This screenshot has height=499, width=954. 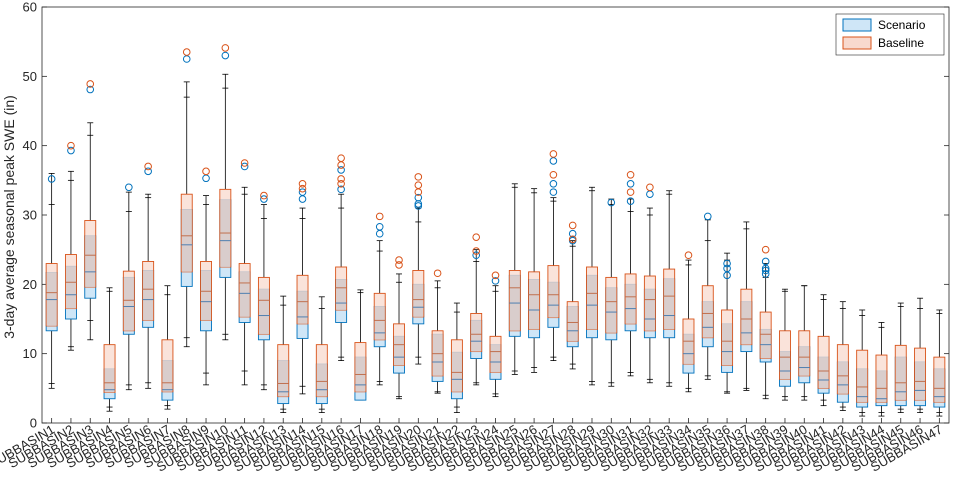 What do you see at coordinates (901, 43) in the screenshot?
I see `legend-label-baseline: Baseline` at bounding box center [901, 43].